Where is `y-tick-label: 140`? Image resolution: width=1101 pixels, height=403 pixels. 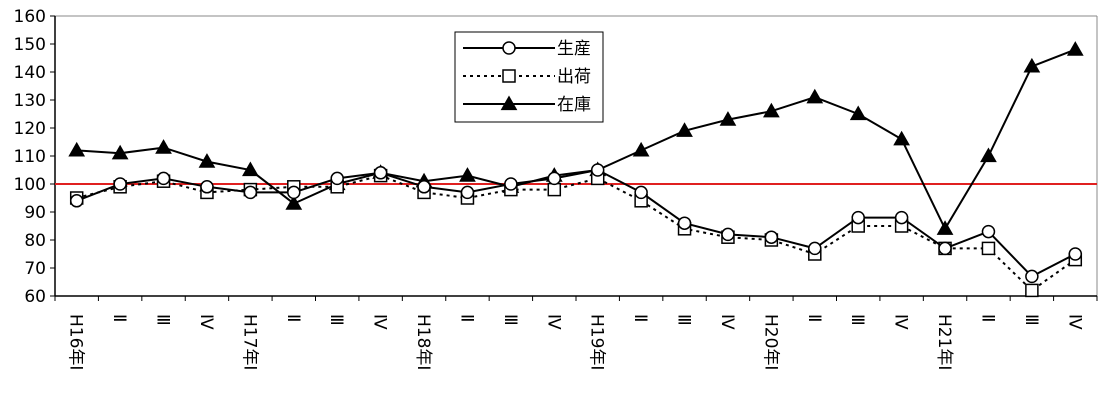
y-tick-label: 140 is located at coordinates (30, 73).